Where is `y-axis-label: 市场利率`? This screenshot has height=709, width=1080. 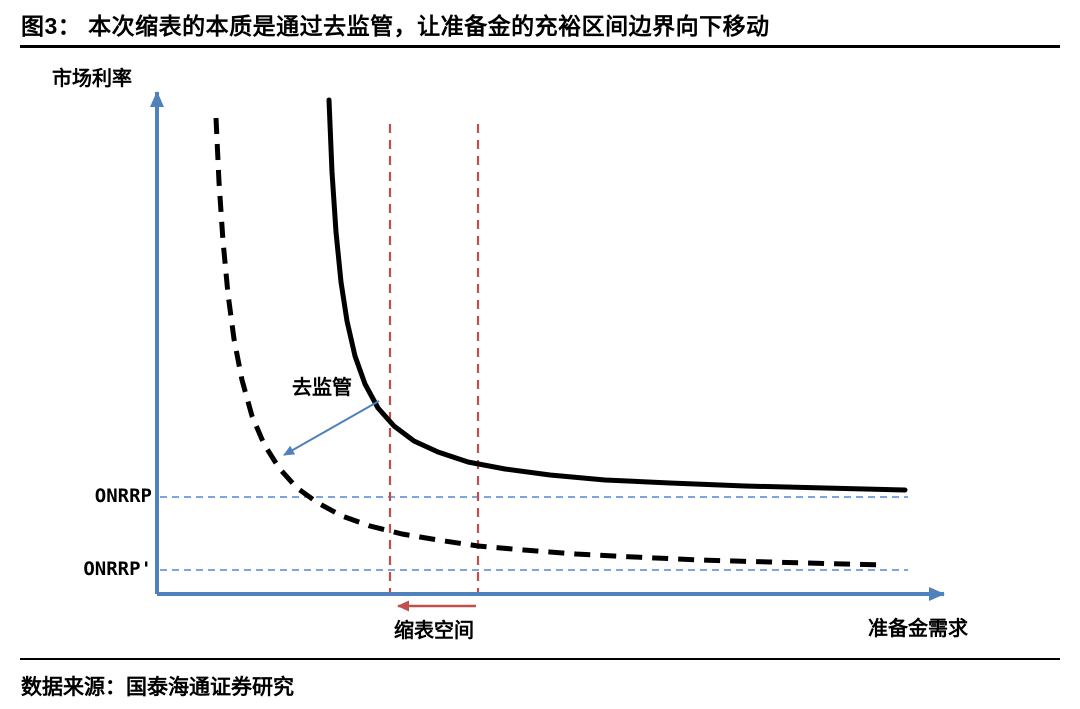 y-axis-label: 市场利率 is located at coordinates (92, 79).